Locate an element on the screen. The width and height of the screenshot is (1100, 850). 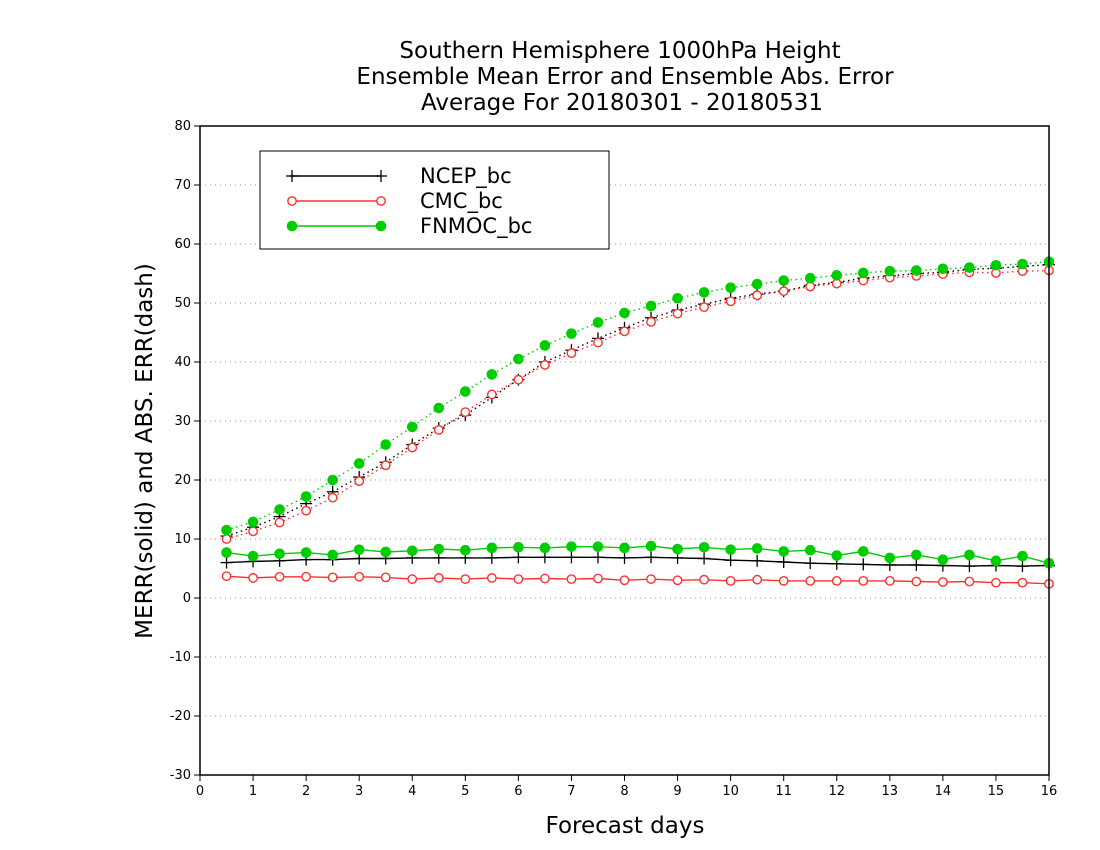
legend: NCEP_bc CMC_bc FNMOC_bc is located at coordinates (434, 200).